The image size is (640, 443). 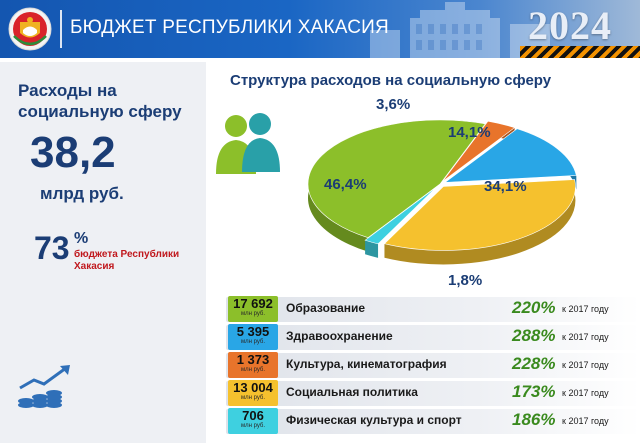 What do you see at coordinates (253, 387) in the screenshot?
I see `amount-value: 13 004` at bounding box center [253, 387].